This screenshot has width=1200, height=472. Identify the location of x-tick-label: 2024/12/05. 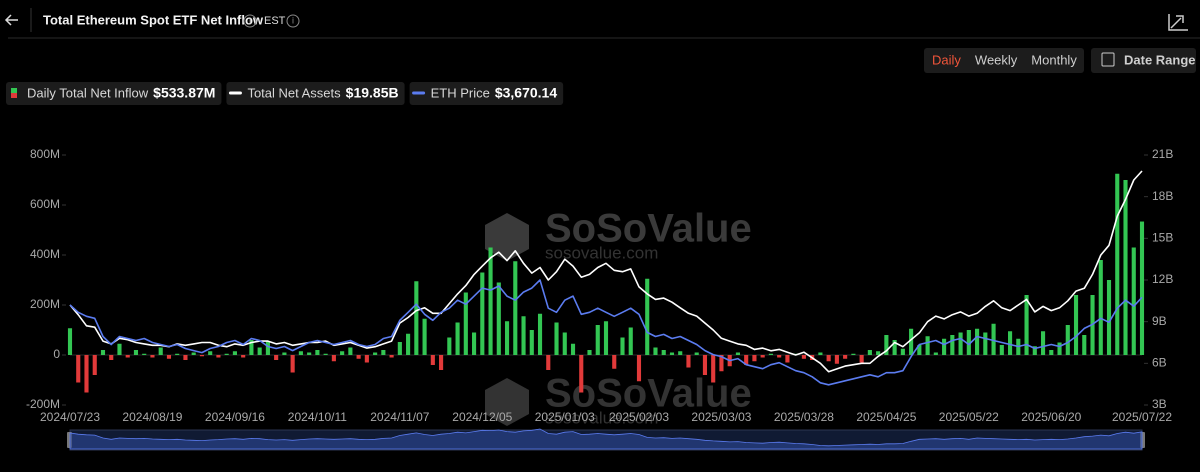
(482, 417).